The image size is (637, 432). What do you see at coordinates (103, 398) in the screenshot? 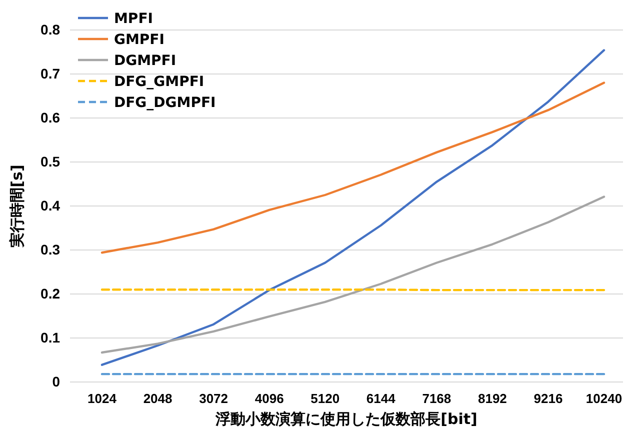
I see `x-tick-label: 1024` at bounding box center [103, 398].